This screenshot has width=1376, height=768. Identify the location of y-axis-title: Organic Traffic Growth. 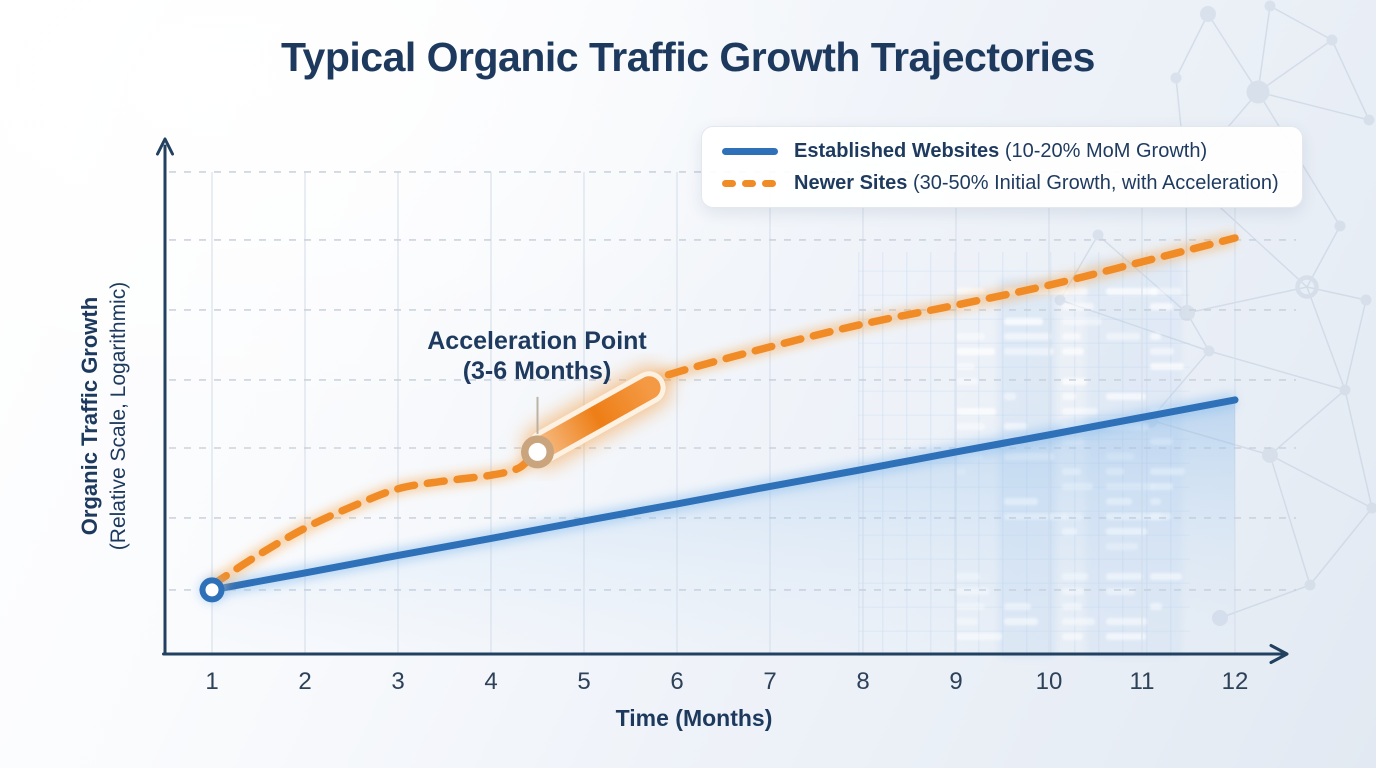
(89, 416).